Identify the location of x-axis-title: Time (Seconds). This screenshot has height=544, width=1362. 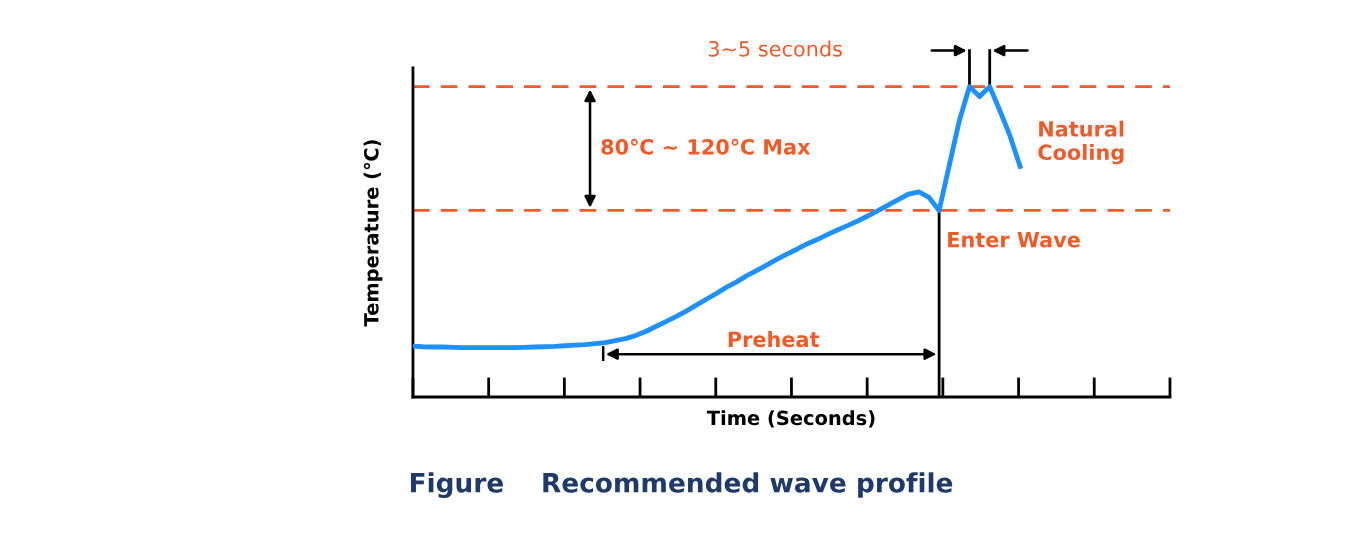
(790, 419).